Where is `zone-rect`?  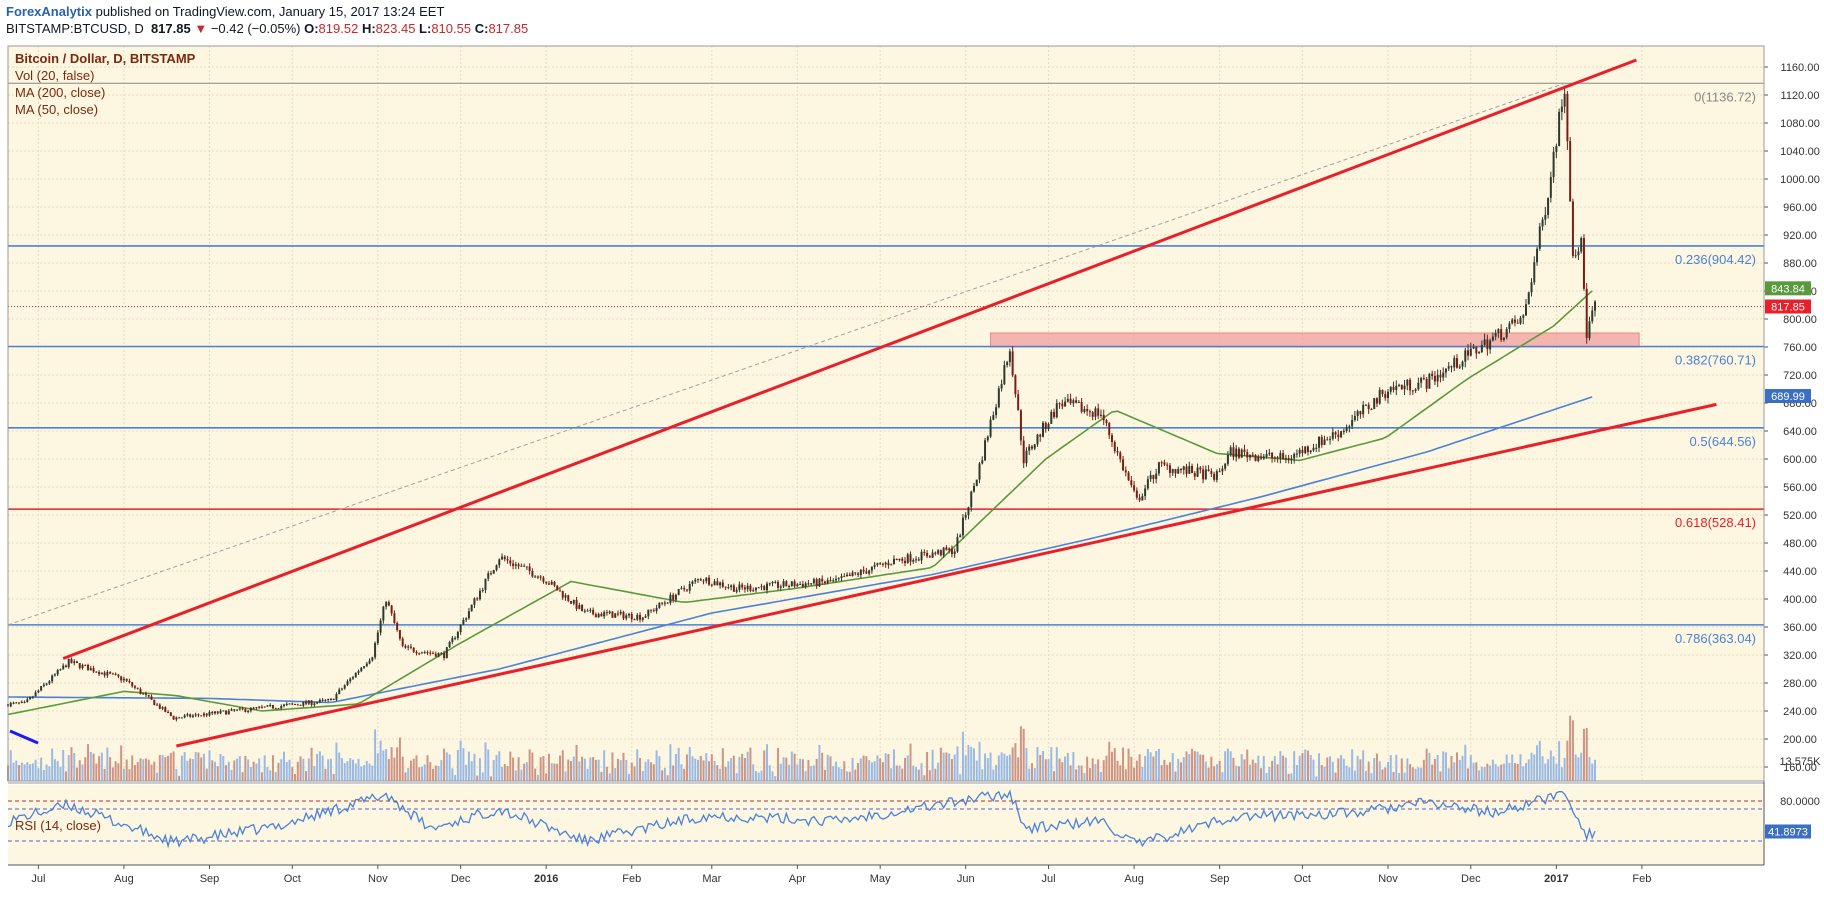
zone-rect is located at coordinates (1315, 340).